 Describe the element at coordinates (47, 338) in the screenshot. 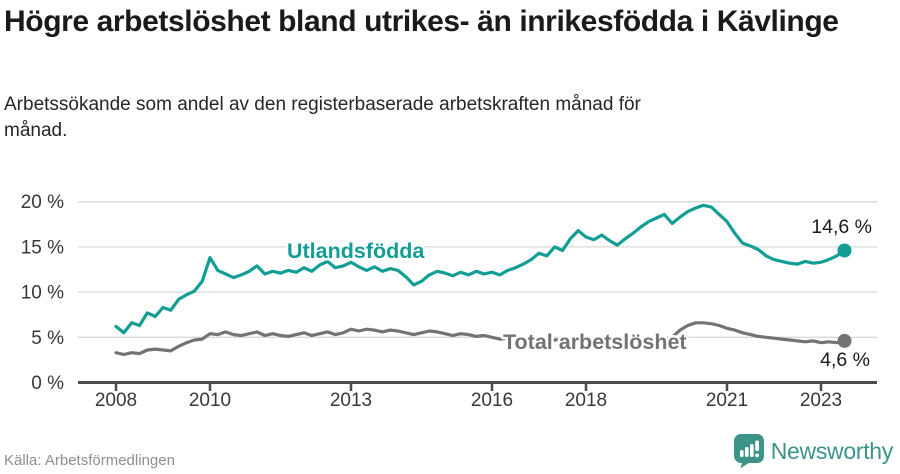

I see `y-tick-label: 5 %` at that location.